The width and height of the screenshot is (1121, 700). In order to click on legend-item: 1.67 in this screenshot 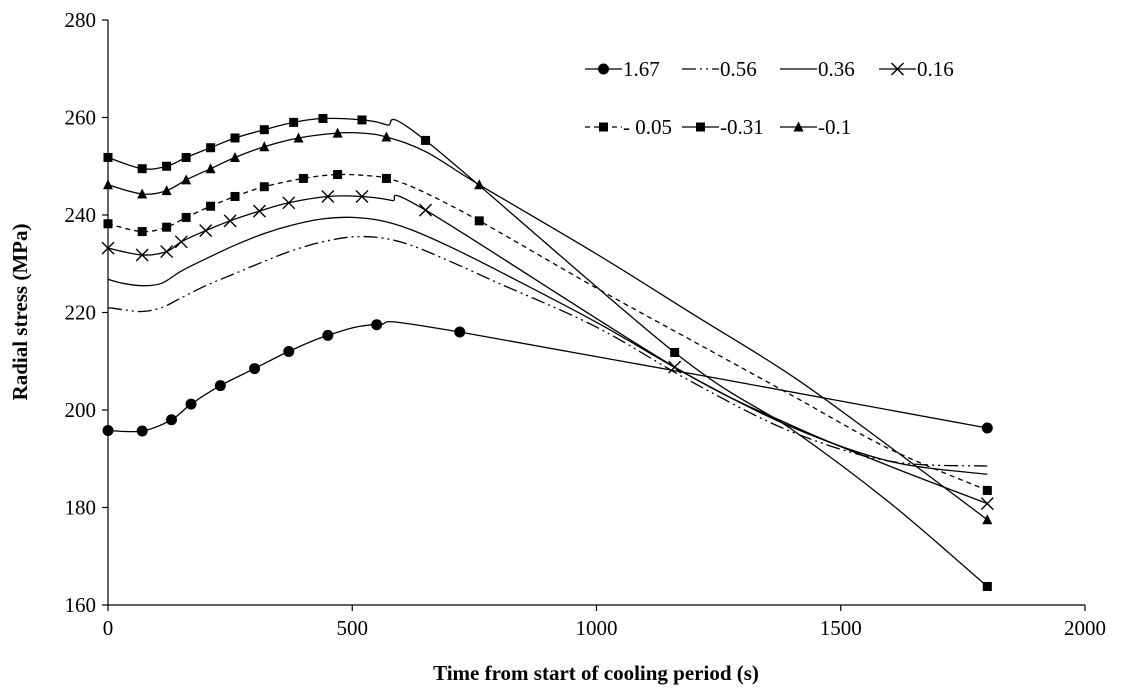, I will do `click(622, 69)`.